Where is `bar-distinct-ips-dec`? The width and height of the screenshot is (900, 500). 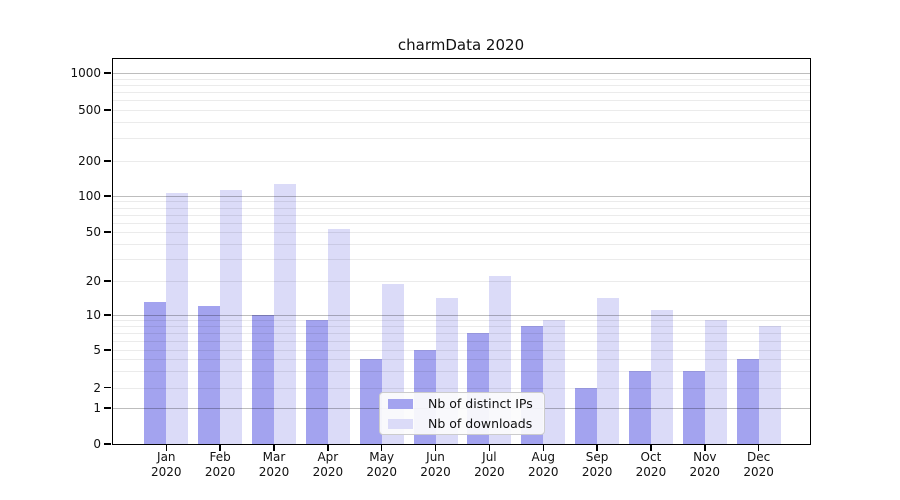 bar-distinct-ips-dec is located at coordinates (747, 401).